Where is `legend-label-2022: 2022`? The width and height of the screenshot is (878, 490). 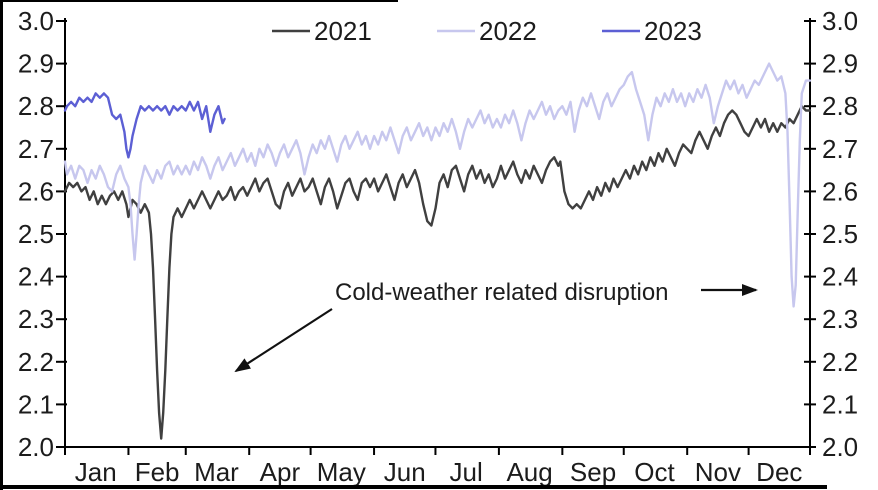
legend-label-2022: 2022 is located at coordinates (508, 31).